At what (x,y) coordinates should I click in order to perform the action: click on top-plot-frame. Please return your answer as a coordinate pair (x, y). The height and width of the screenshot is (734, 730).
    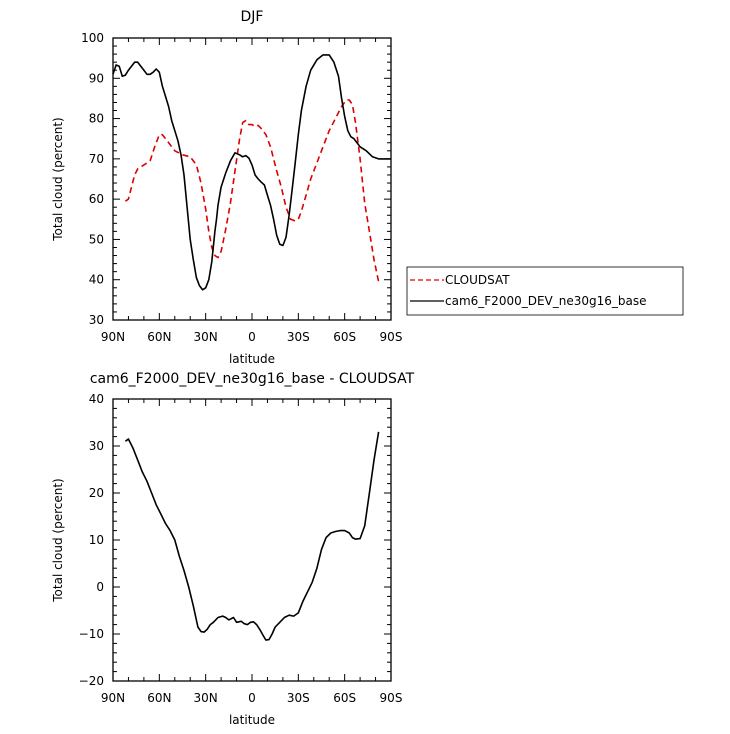
    Looking at the image, I should click on (252, 179).